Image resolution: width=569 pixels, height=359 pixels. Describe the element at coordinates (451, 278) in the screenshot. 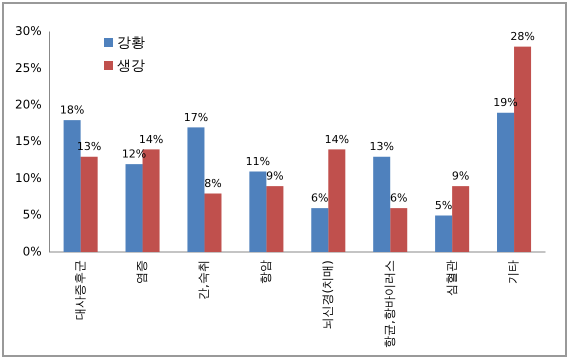

I see `x-tick-label: 심혈관` at that location.